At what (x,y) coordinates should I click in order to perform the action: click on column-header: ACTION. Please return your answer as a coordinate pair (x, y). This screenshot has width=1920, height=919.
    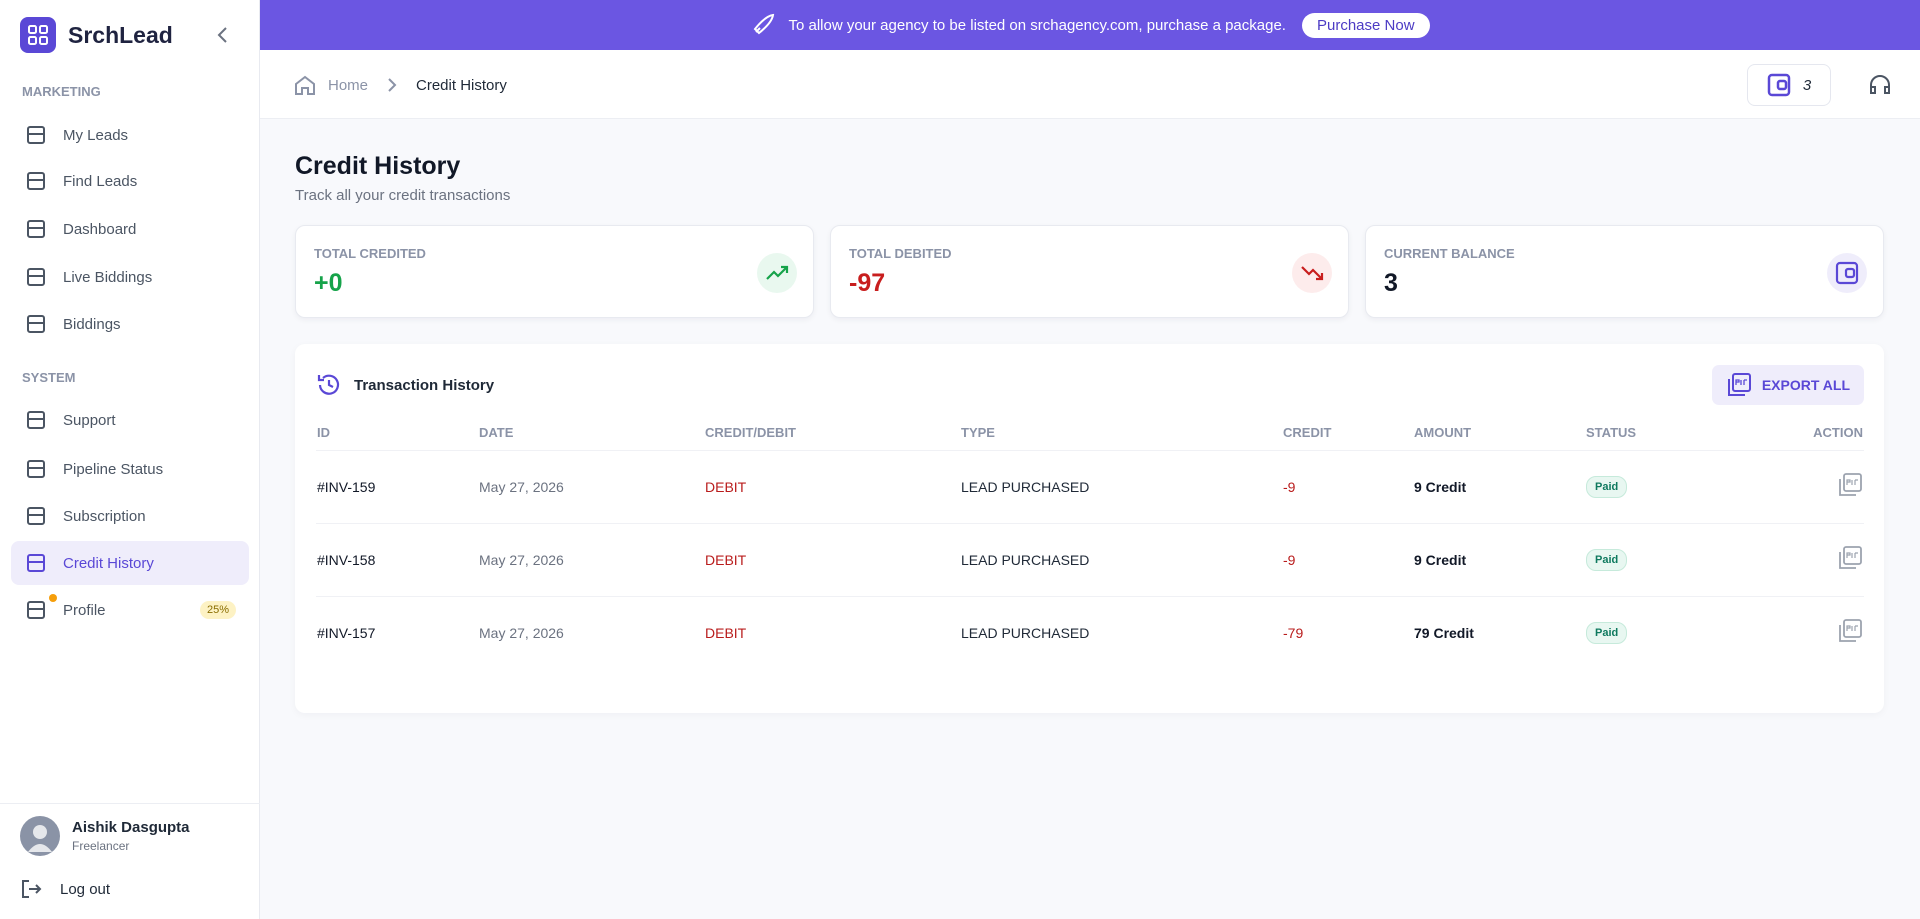
    Looking at the image, I should click on (1838, 433).